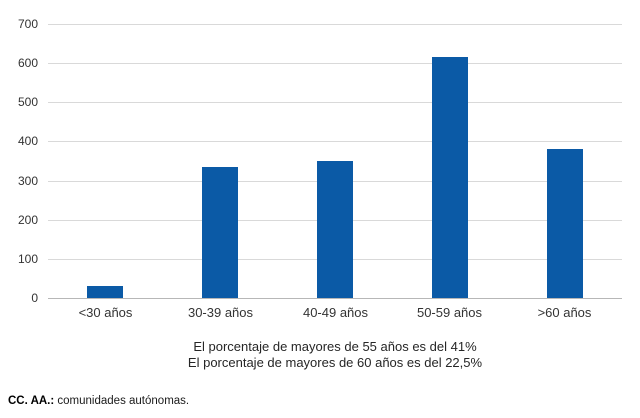 This screenshot has width=640, height=418. What do you see at coordinates (105, 312) in the screenshot?
I see `x-axis-tick-label-<30 años: <30 años` at bounding box center [105, 312].